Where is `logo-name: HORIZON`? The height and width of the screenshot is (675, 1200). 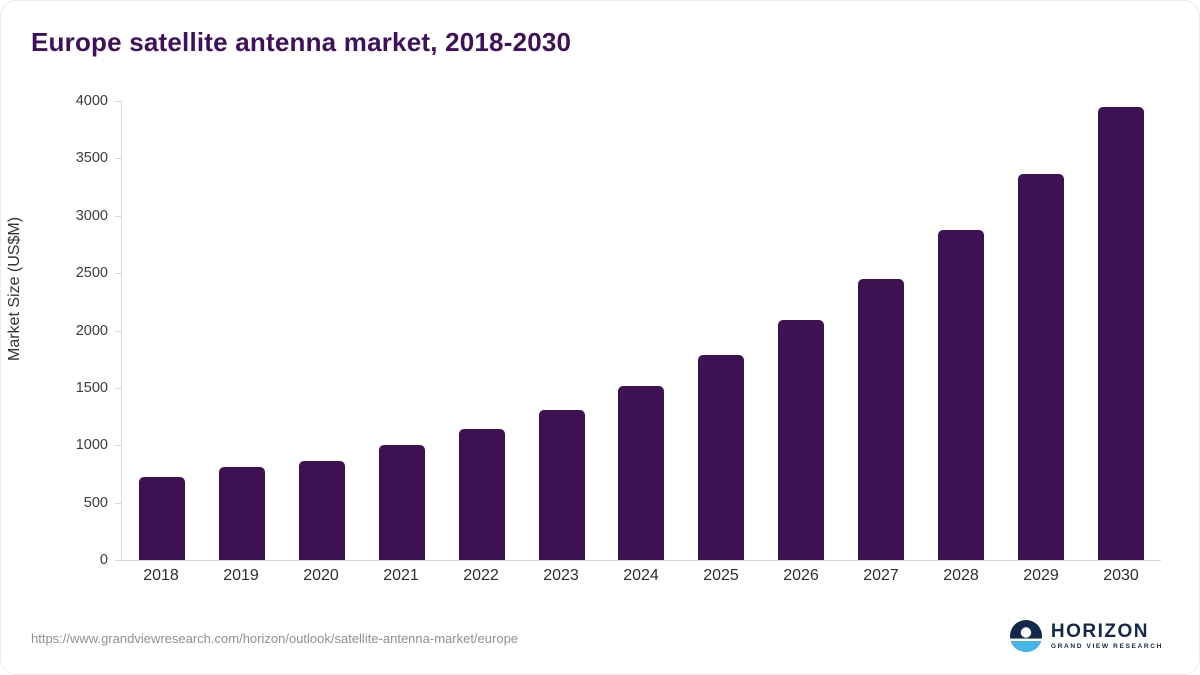
logo-name: HORIZON is located at coordinates (1099, 631).